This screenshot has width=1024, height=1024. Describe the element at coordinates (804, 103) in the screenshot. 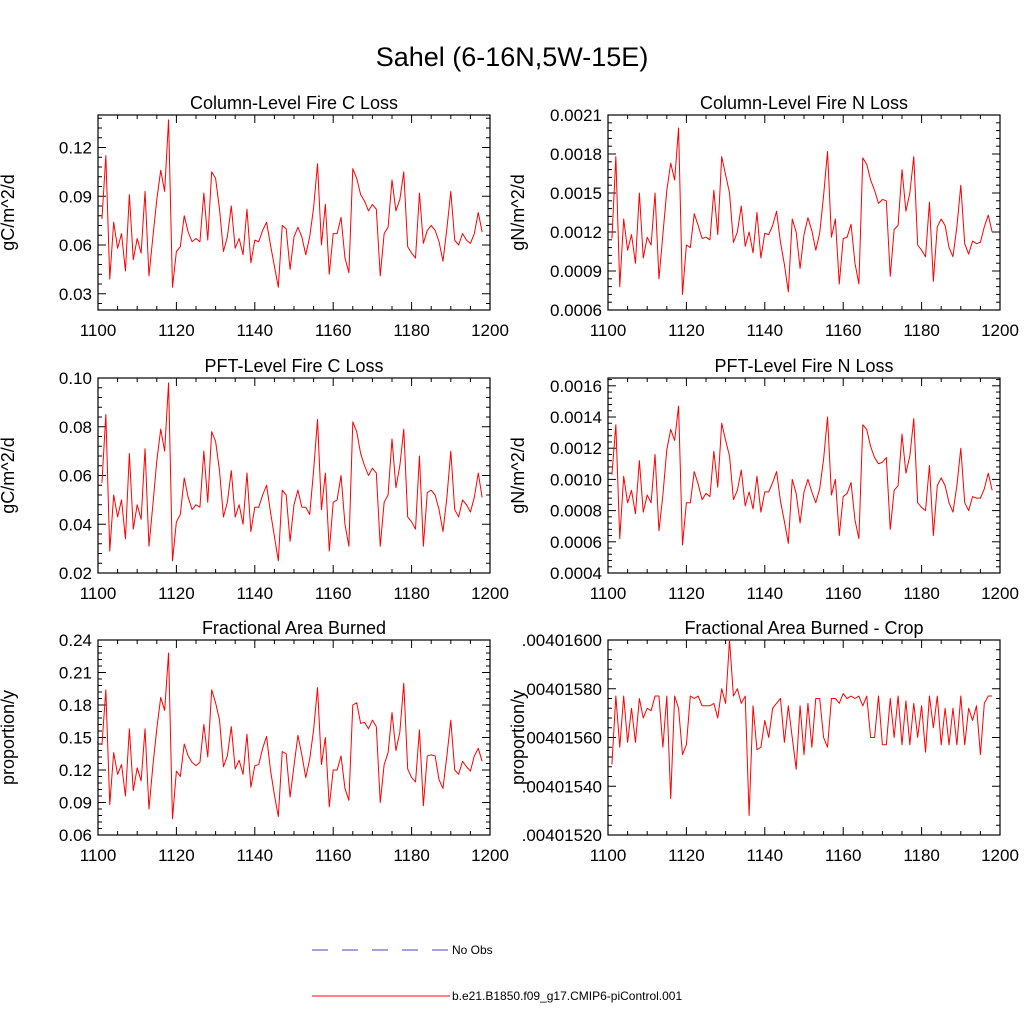

I see `panel-title: Column-Level Fire N Loss` at that location.